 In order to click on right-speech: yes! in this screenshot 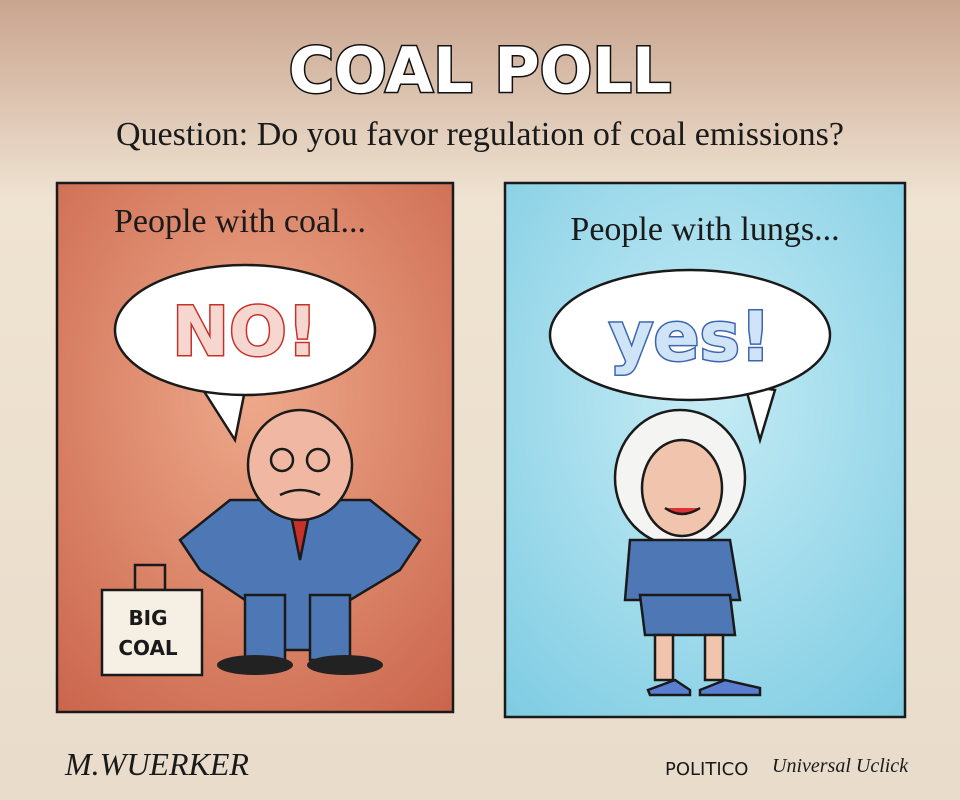, I will do `click(690, 337)`.